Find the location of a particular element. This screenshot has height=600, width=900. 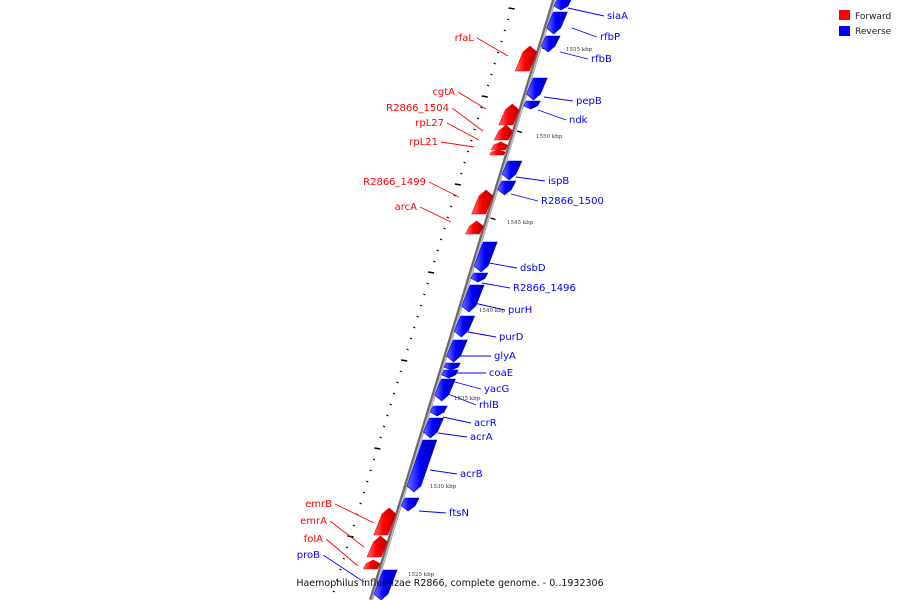

gene-label-ndk: ndk is located at coordinates (578, 120).